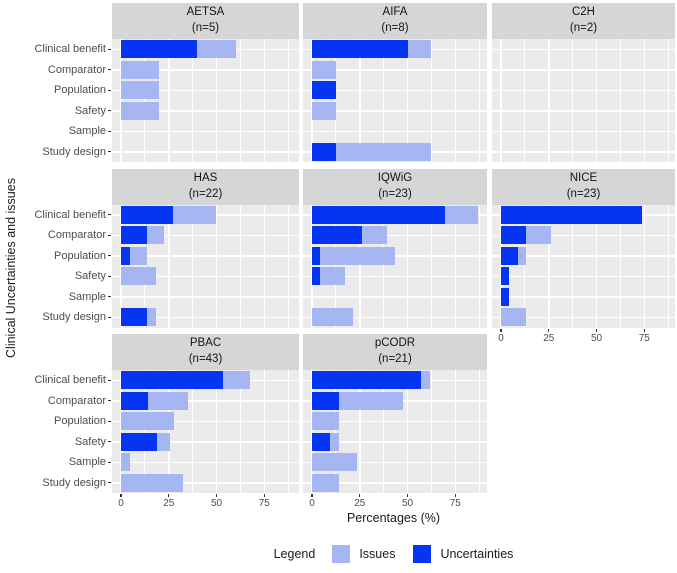 This screenshot has width=677, height=573. Describe the element at coordinates (205, 186) in the screenshot. I see `facet-strip-HAS: HAS (n=22)` at that location.